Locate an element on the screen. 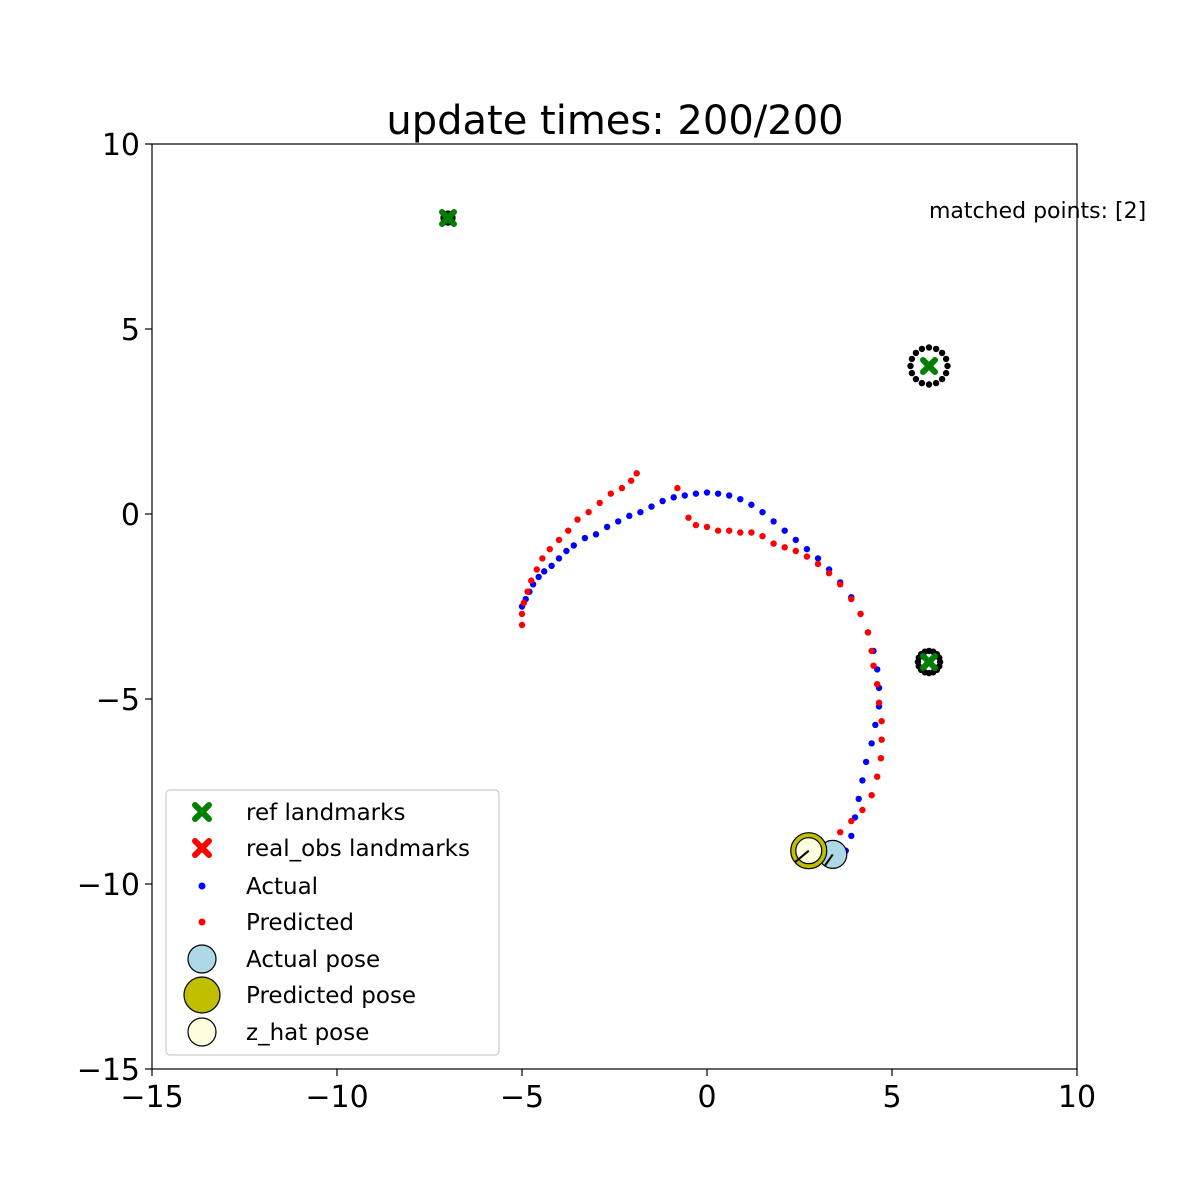 The width and height of the screenshot is (1200, 1200). y-tick-label: −5 is located at coordinates (118, 700).